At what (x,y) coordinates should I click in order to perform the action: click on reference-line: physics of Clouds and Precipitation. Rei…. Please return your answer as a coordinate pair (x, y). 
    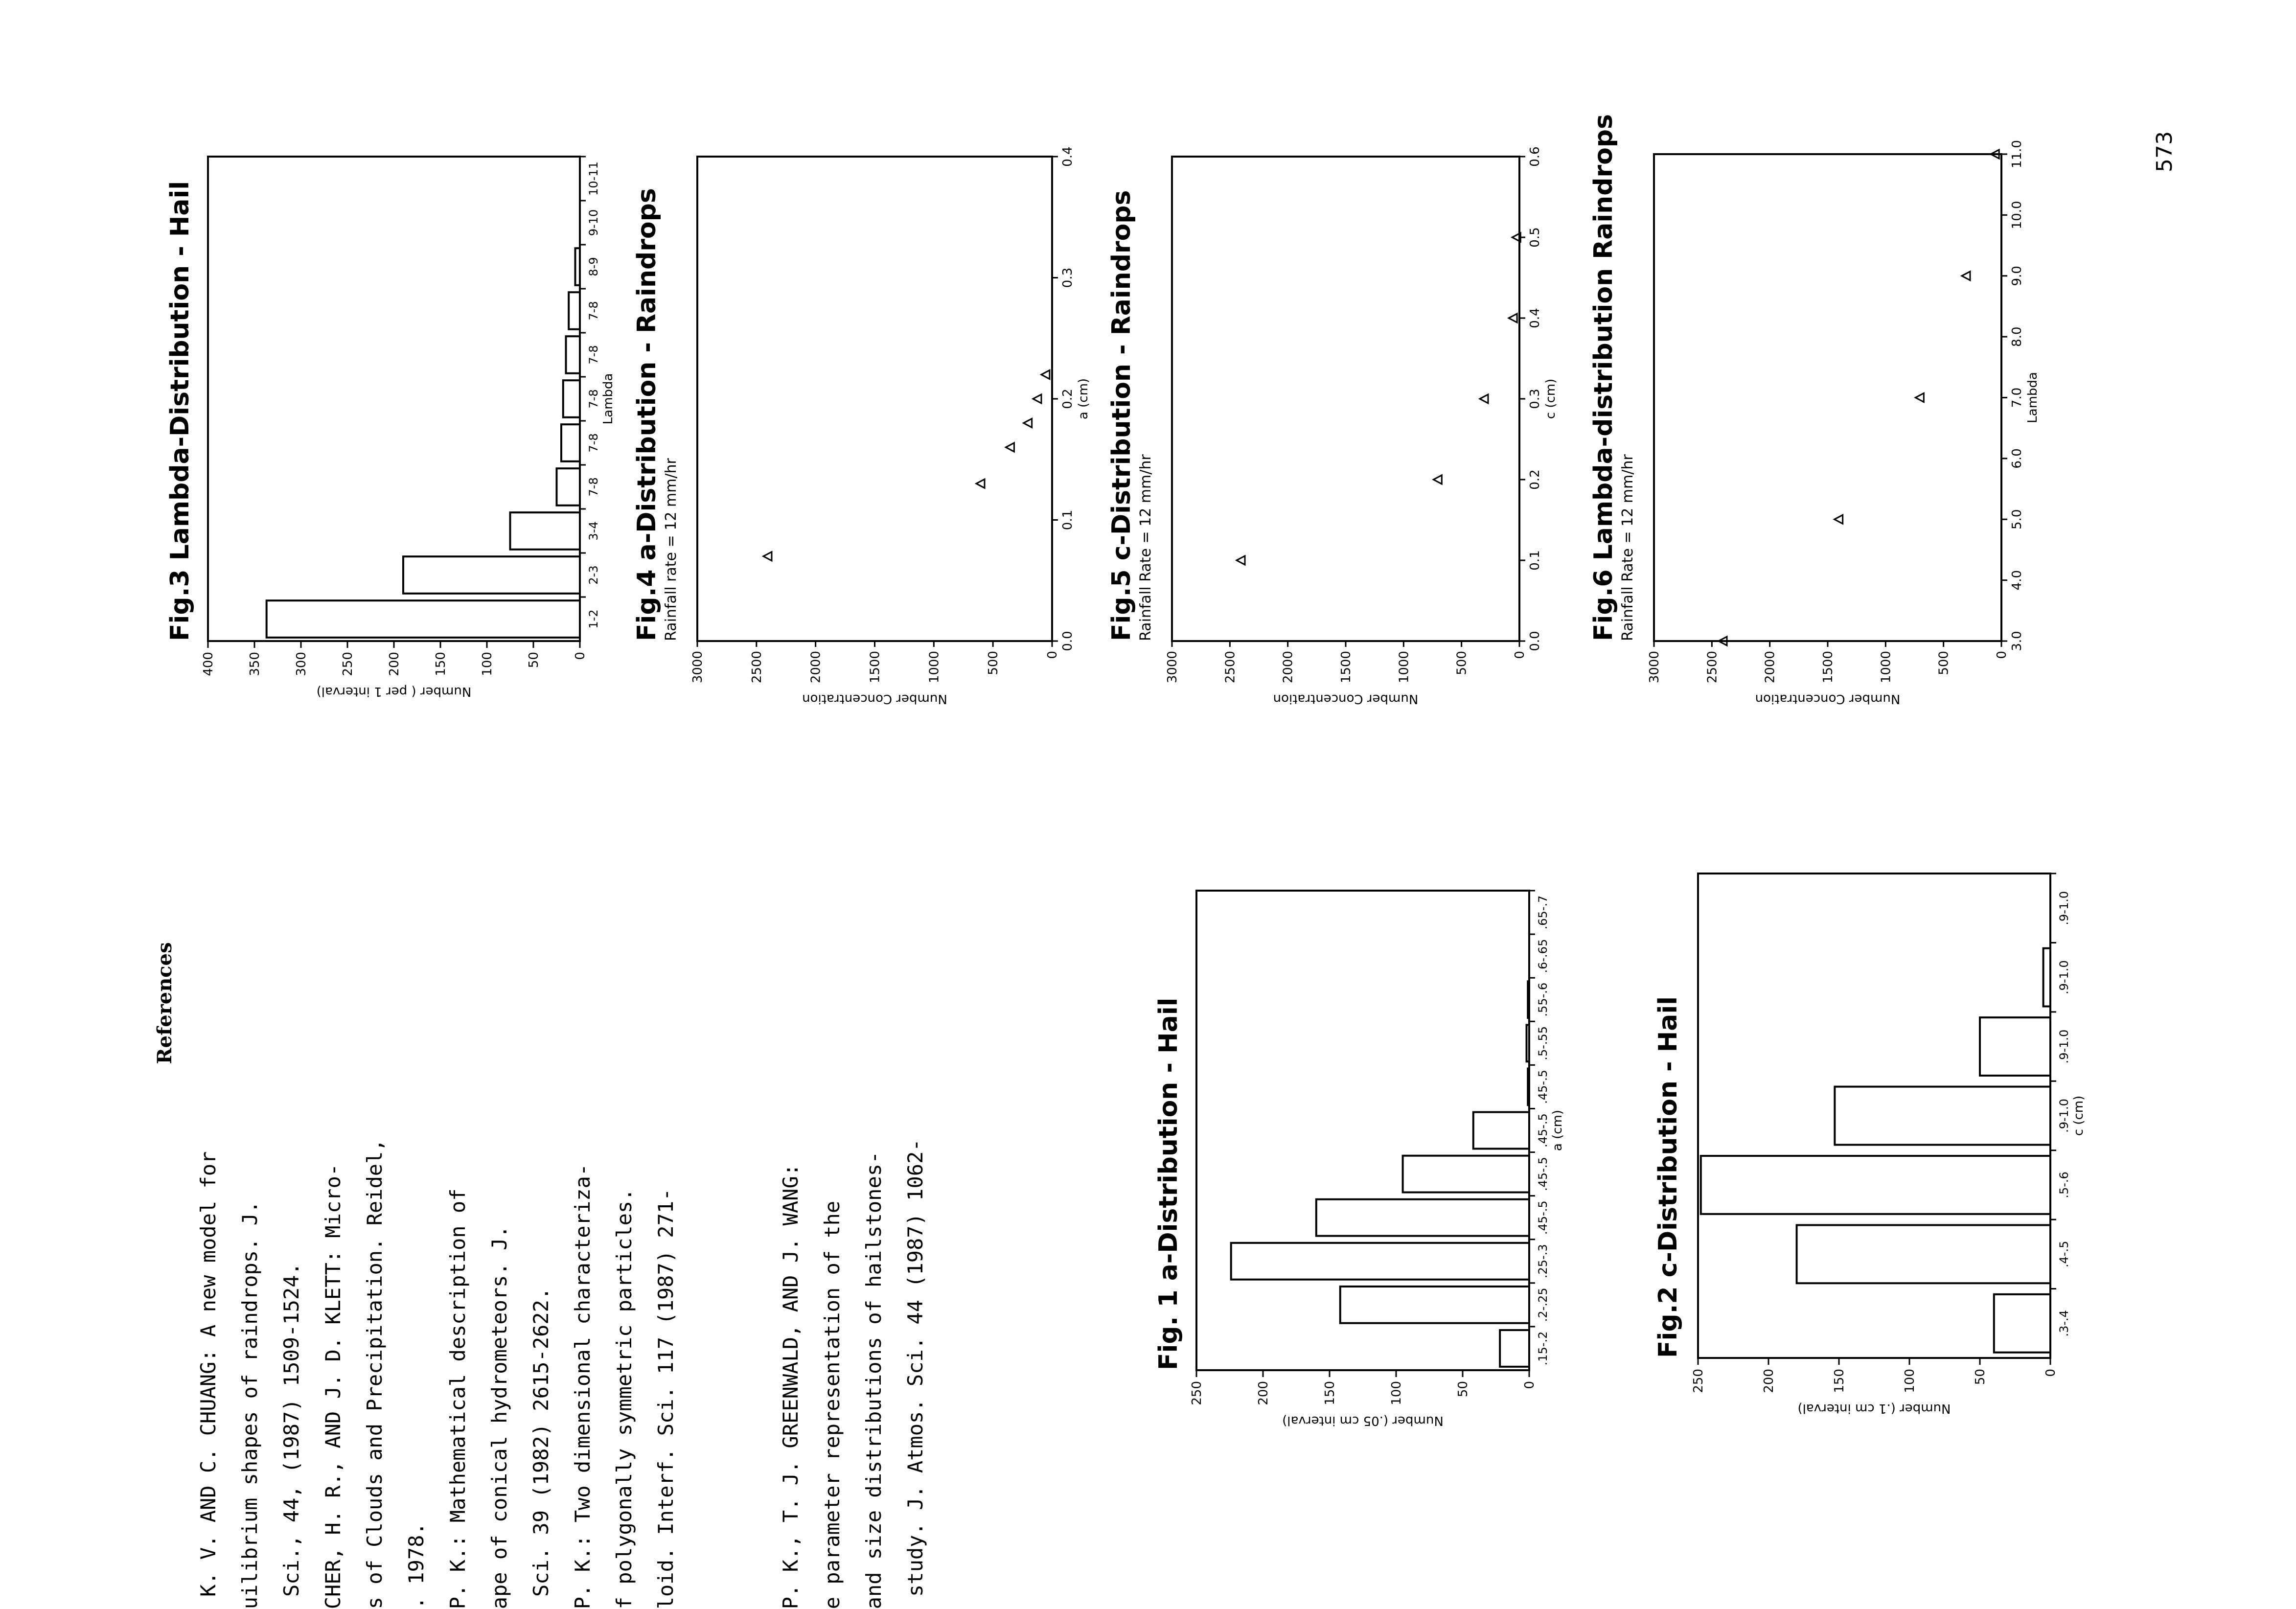
    Looking at the image, I should click on (375, 1374).